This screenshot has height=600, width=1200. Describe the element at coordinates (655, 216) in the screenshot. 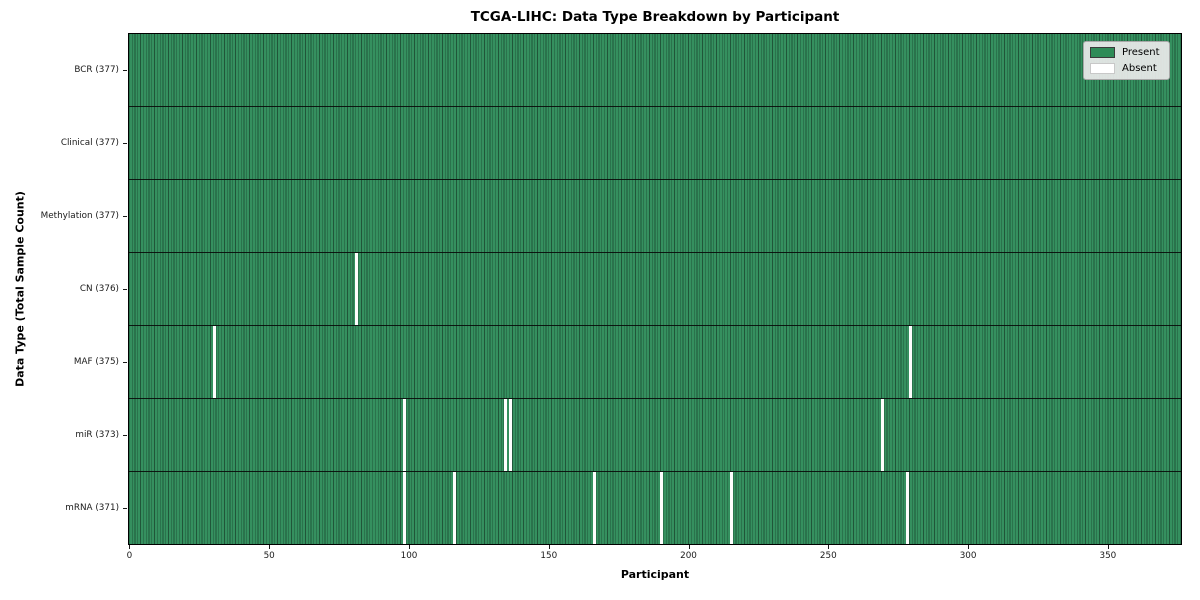

I see `heatmap-row-methylation` at that location.